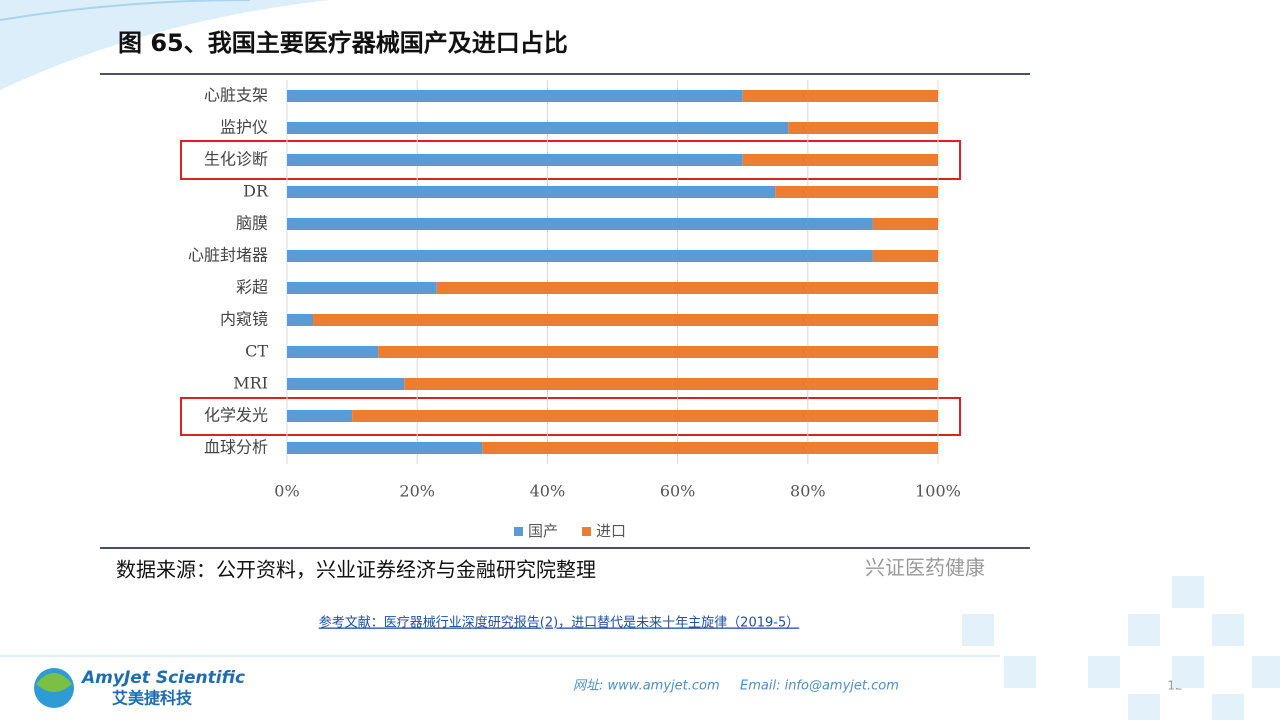  What do you see at coordinates (548, 491) in the screenshot?
I see `x-tick-label: 40%` at bounding box center [548, 491].